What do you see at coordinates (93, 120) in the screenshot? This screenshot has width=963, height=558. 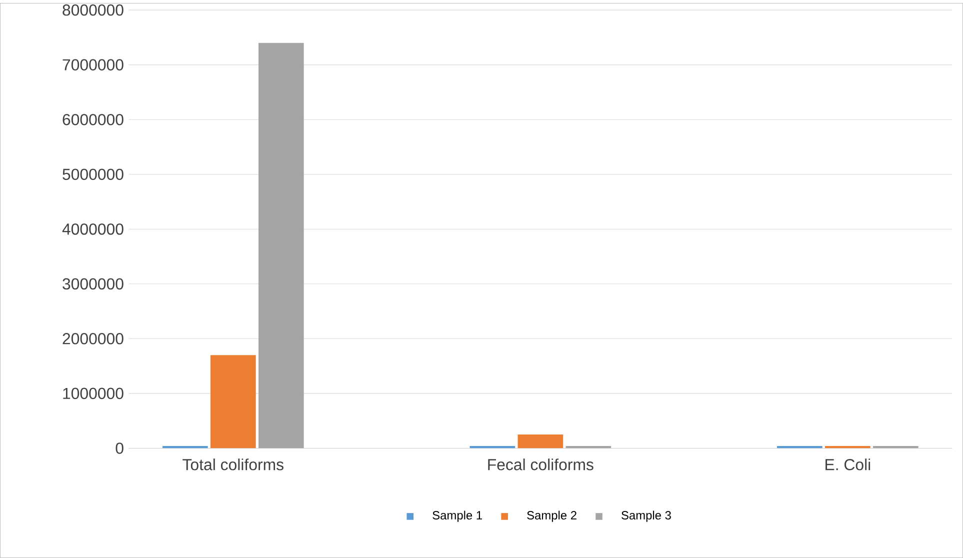 I see `y-tick-label: 6000000` at bounding box center [93, 120].